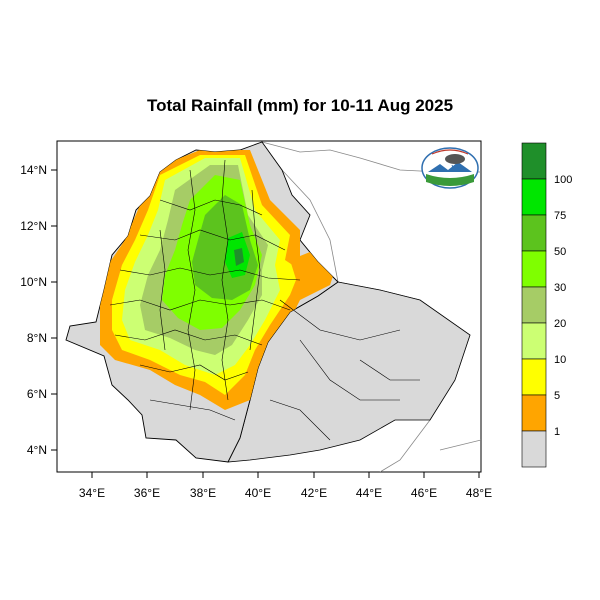  Describe the element at coordinates (560, 252) in the screenshot. I see `colorbar-label: 50` at that location.